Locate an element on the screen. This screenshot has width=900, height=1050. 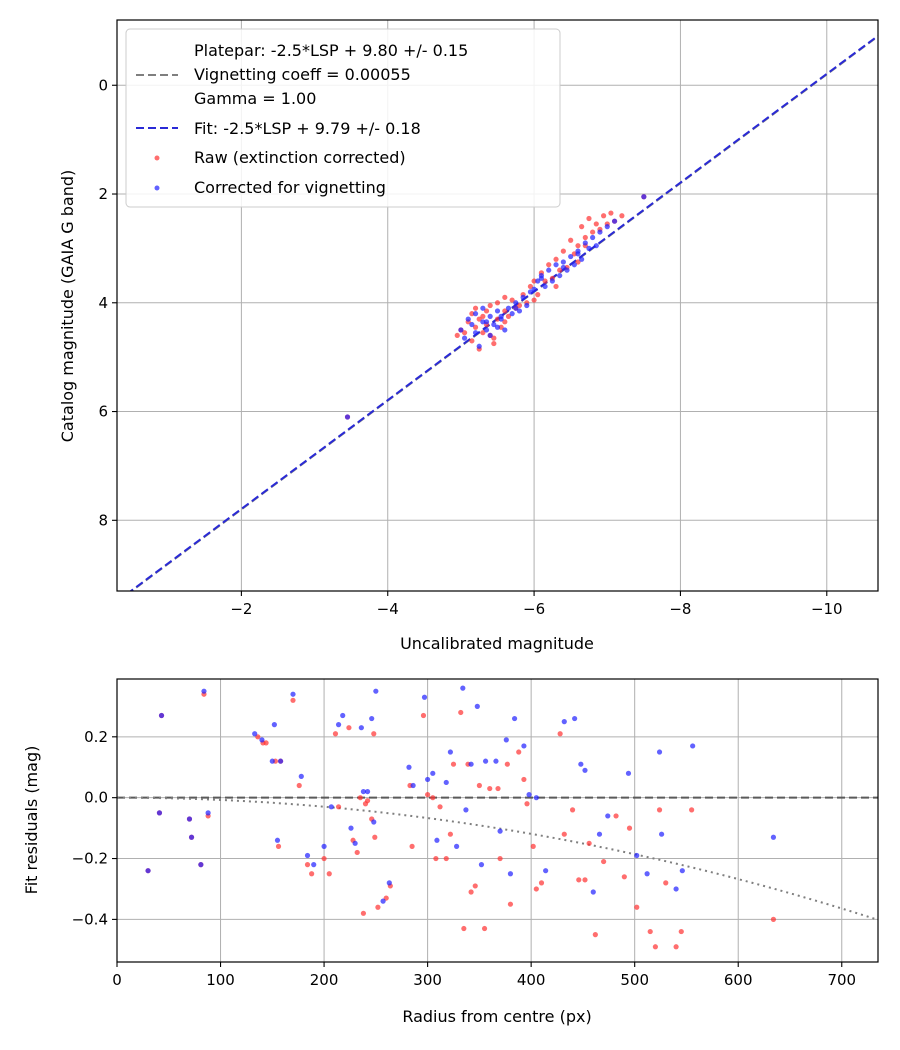
top-x-axis-label: Uncalibrated magnitude is located at coordinates (497, 643).